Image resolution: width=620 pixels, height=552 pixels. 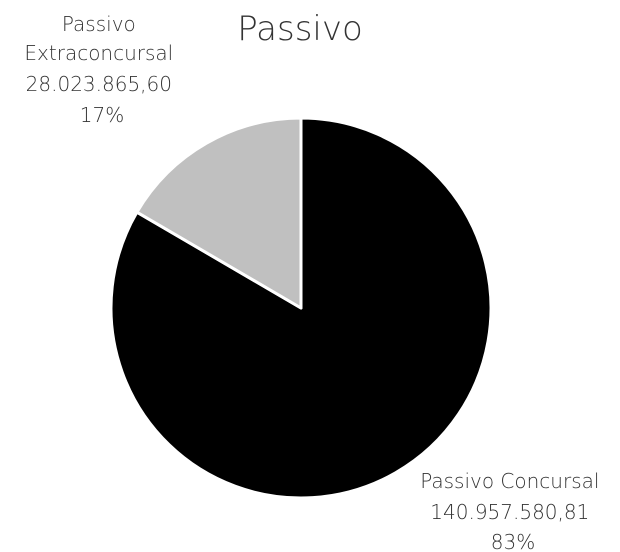 I want to click on slice-label-extraconcursal-name-line2: Extraconcursal, so click(x=98, y=53).